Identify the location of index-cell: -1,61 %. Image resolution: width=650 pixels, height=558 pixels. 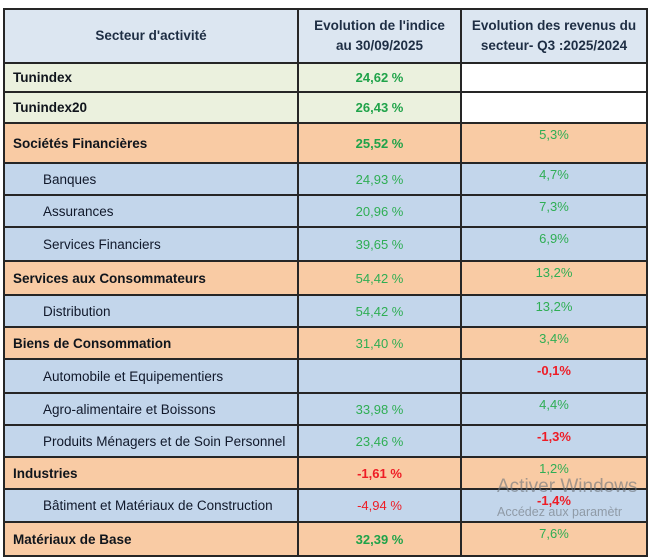
(379, 473).